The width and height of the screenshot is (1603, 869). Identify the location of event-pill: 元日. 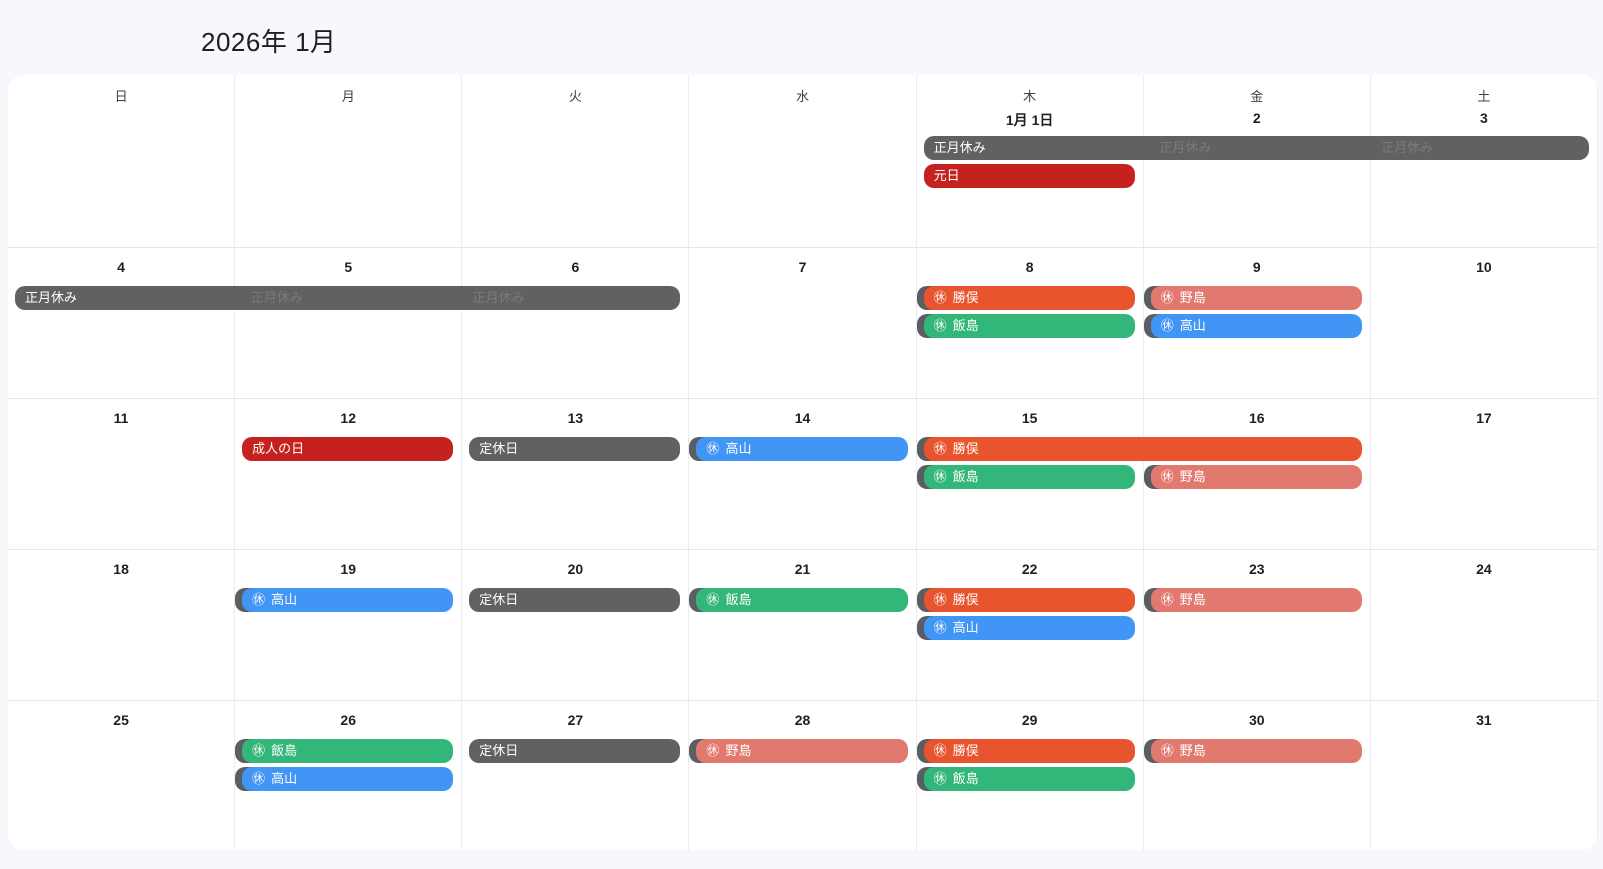
(1029, 176).